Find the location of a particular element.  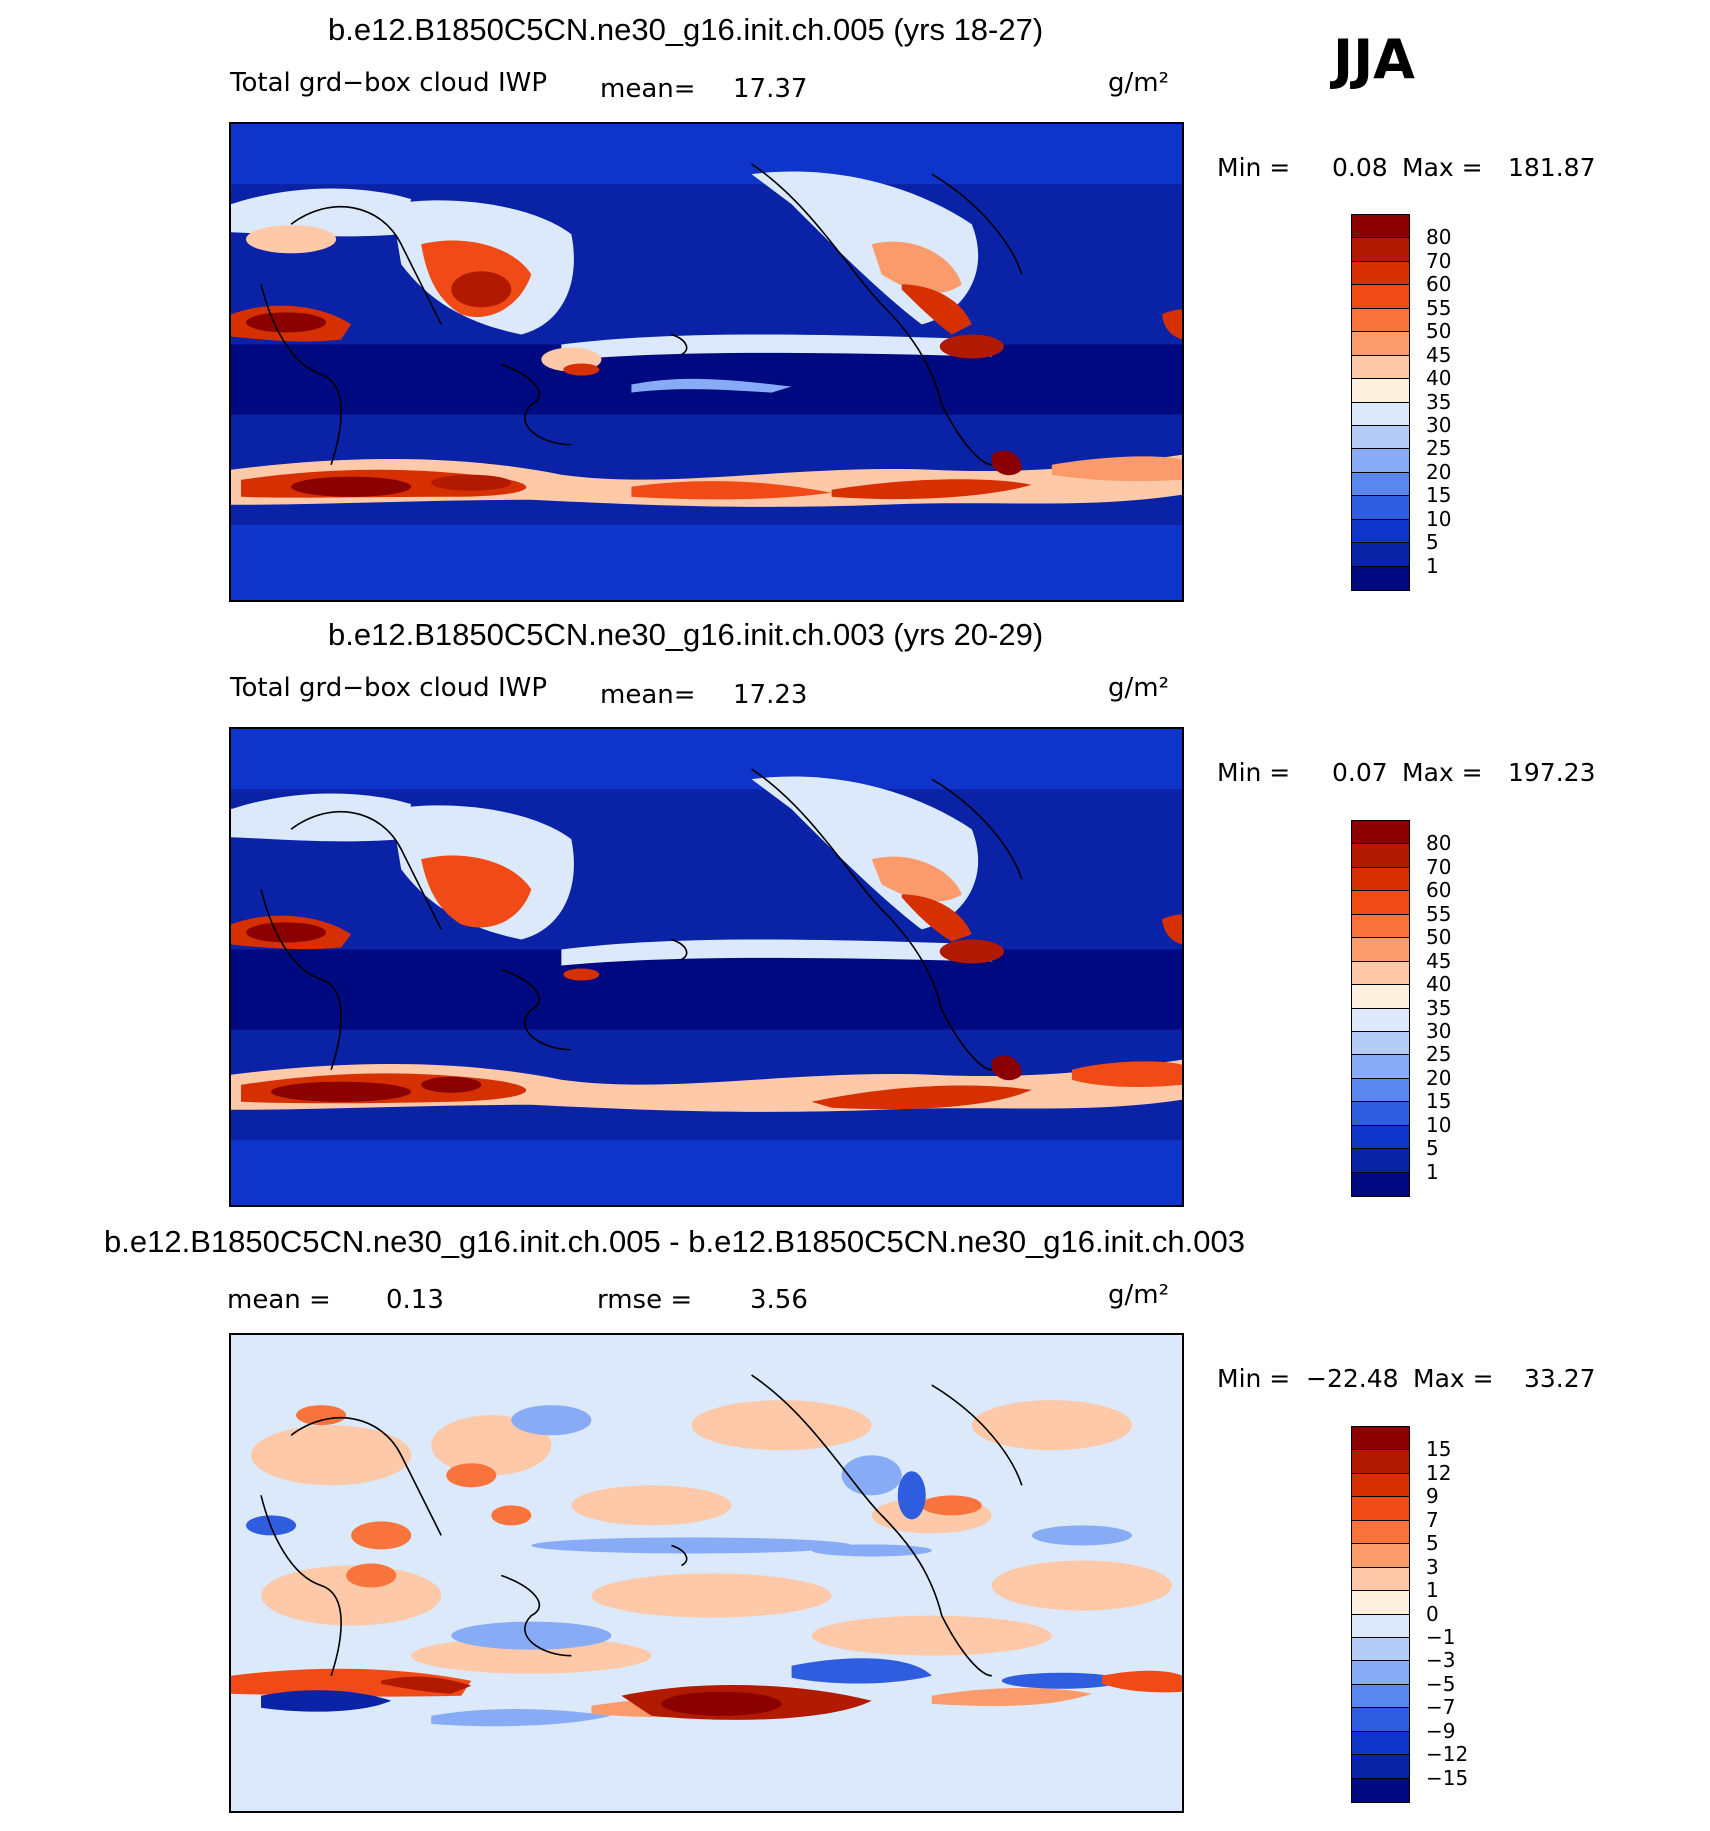

panel-1-variable: Total grd−box cloud IWP is located at coordinates (389, 83).